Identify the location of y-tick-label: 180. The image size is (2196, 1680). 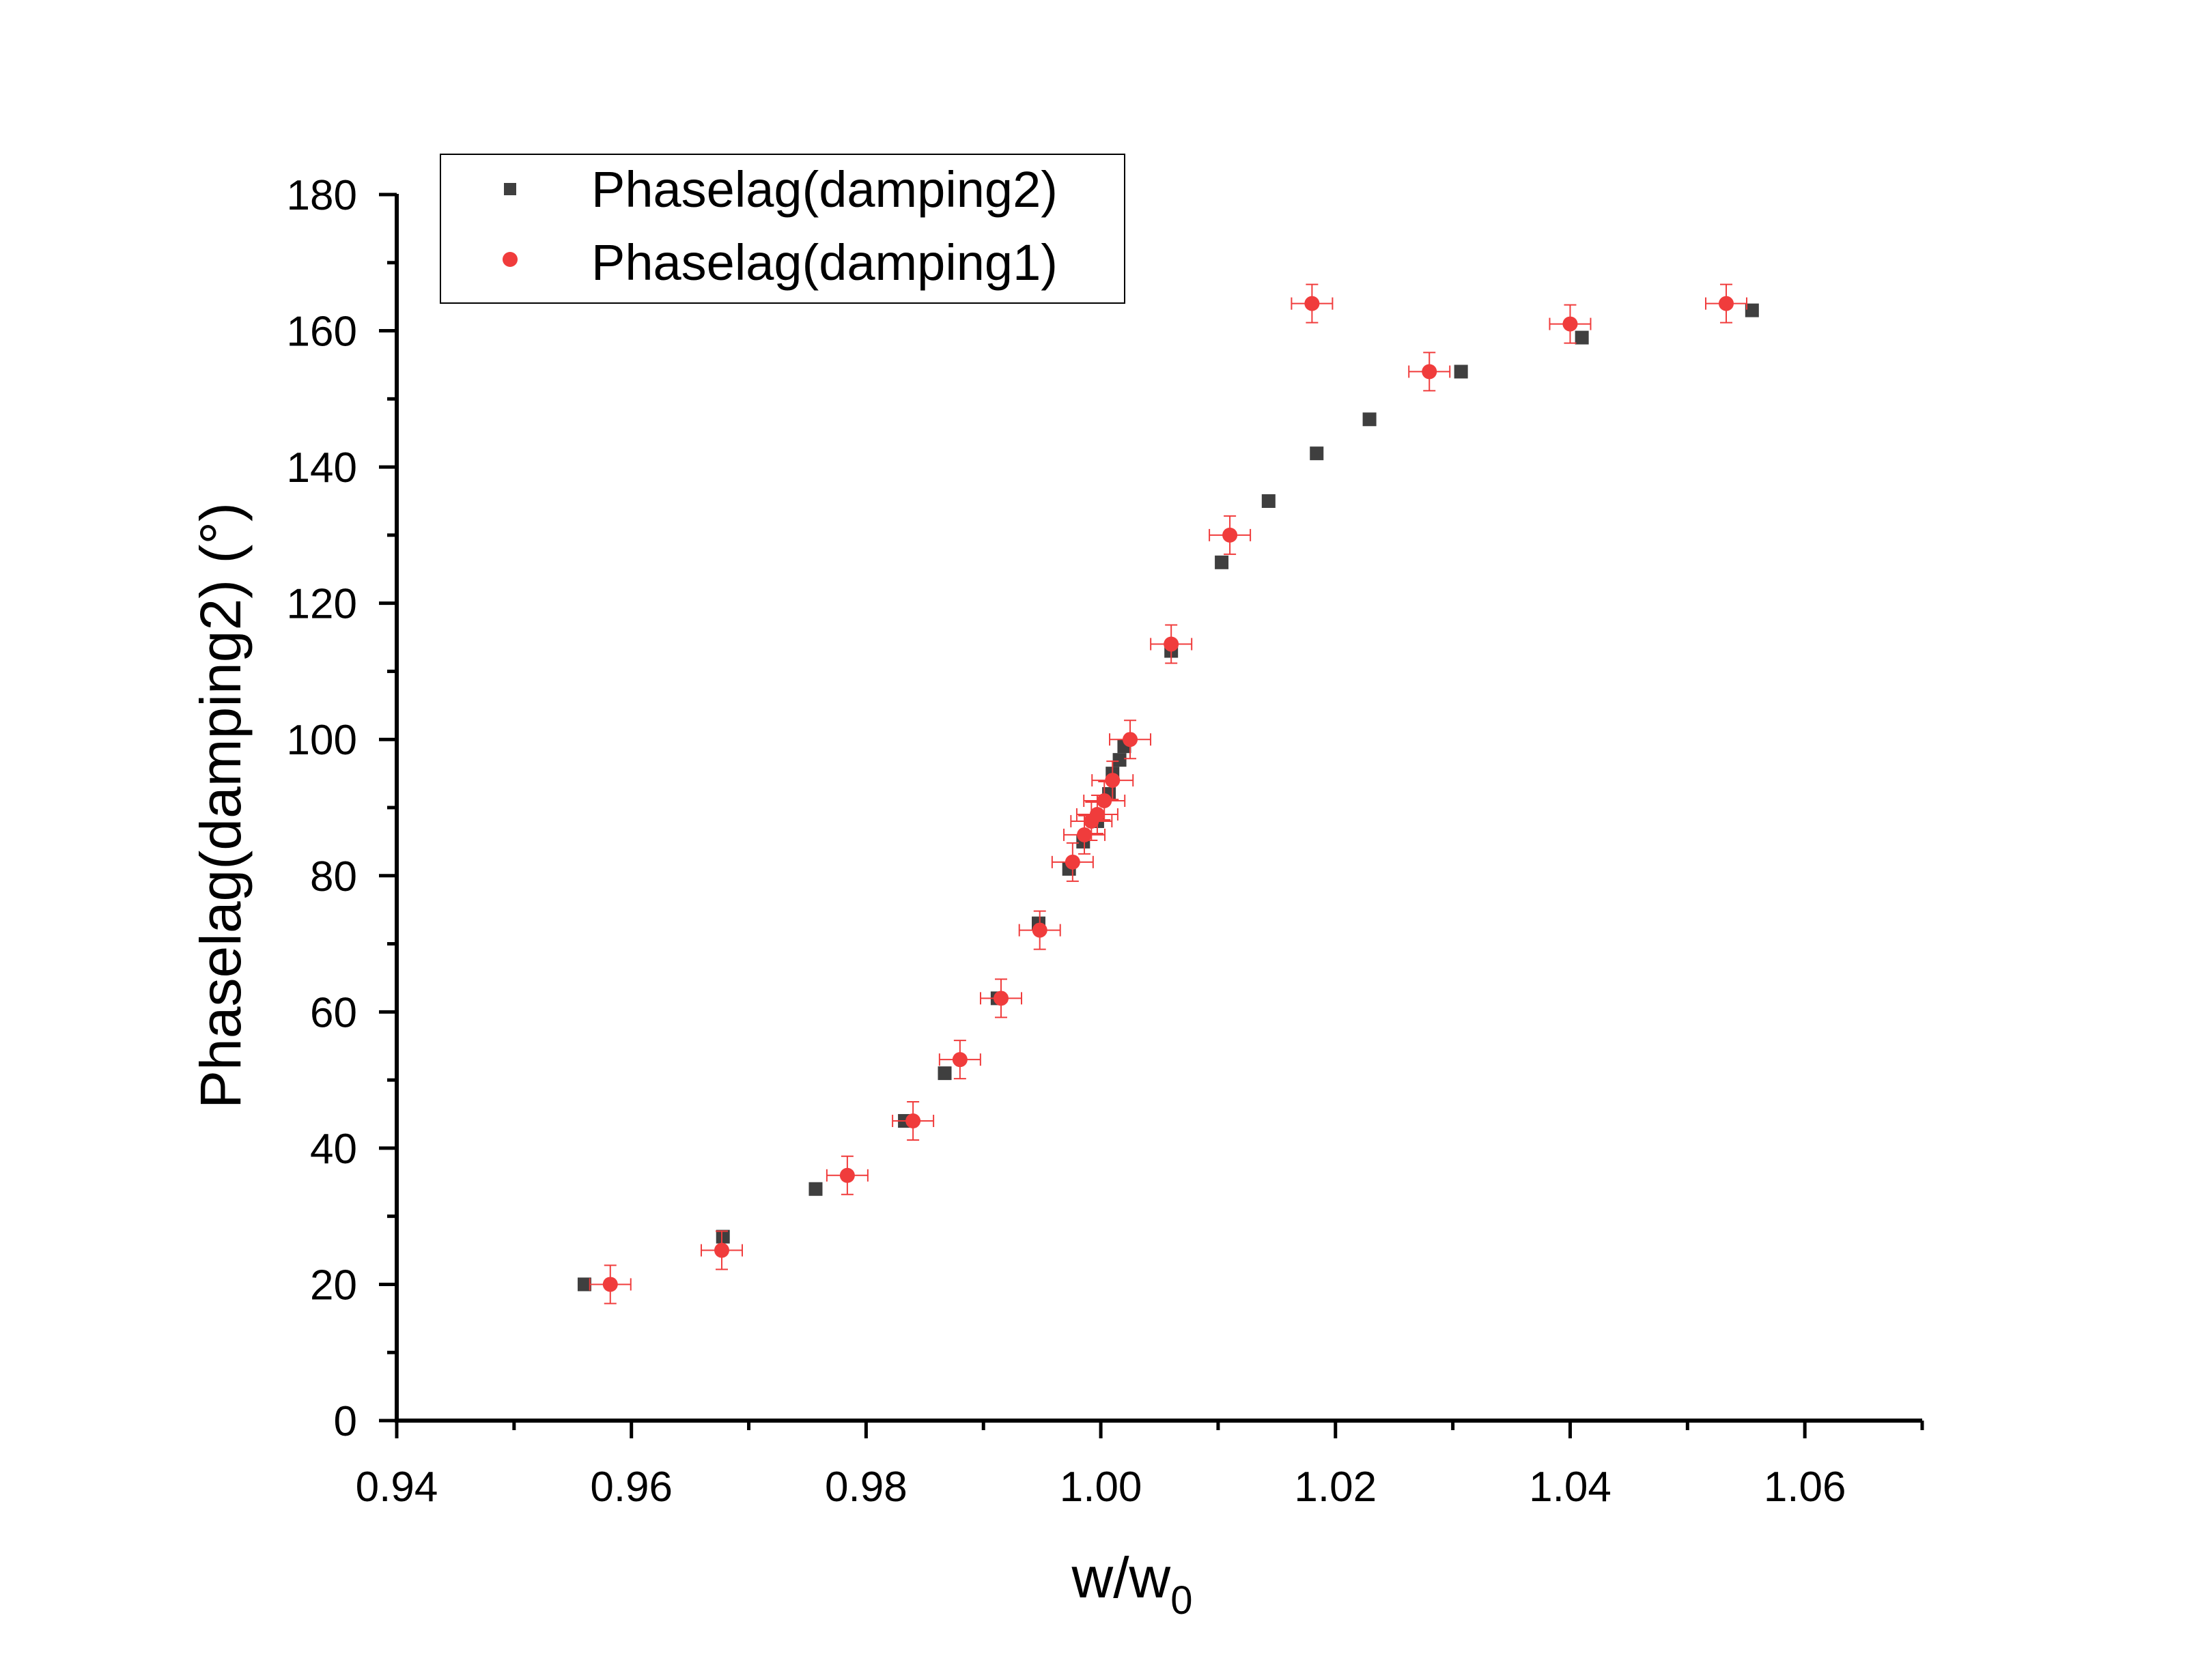
(322, 195).